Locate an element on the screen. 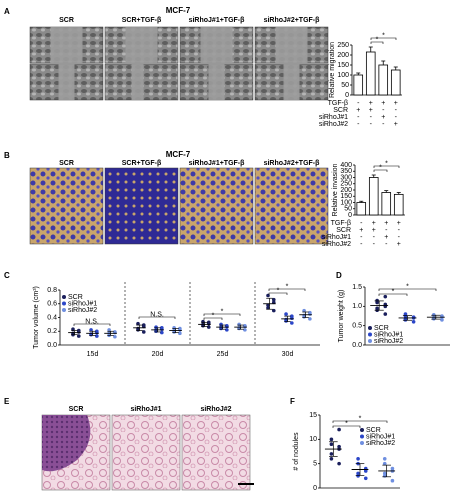  panel-letter: C is located at coordinates (7, 275).